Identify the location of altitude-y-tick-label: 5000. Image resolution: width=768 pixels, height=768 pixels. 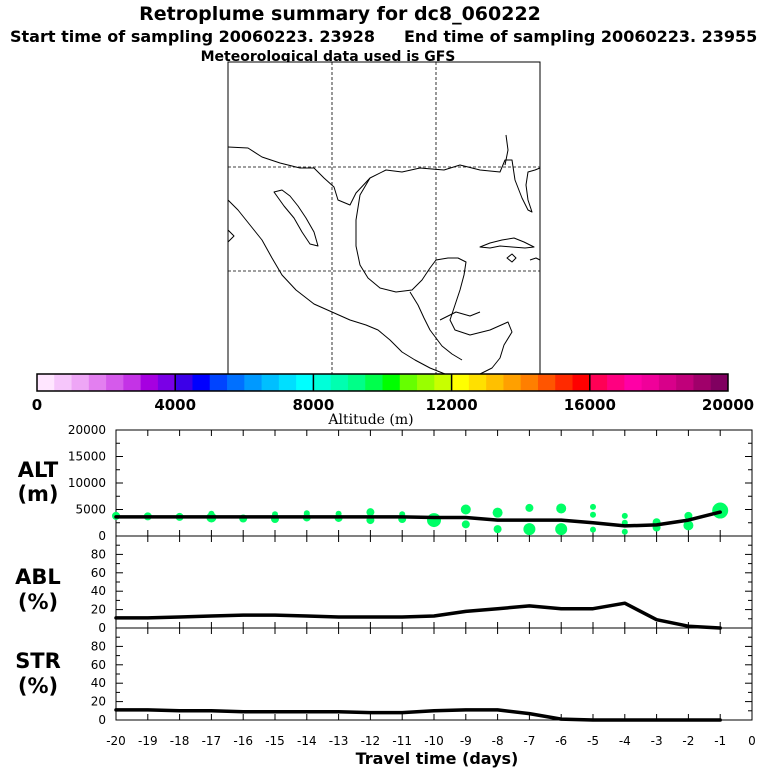
(90, 510).